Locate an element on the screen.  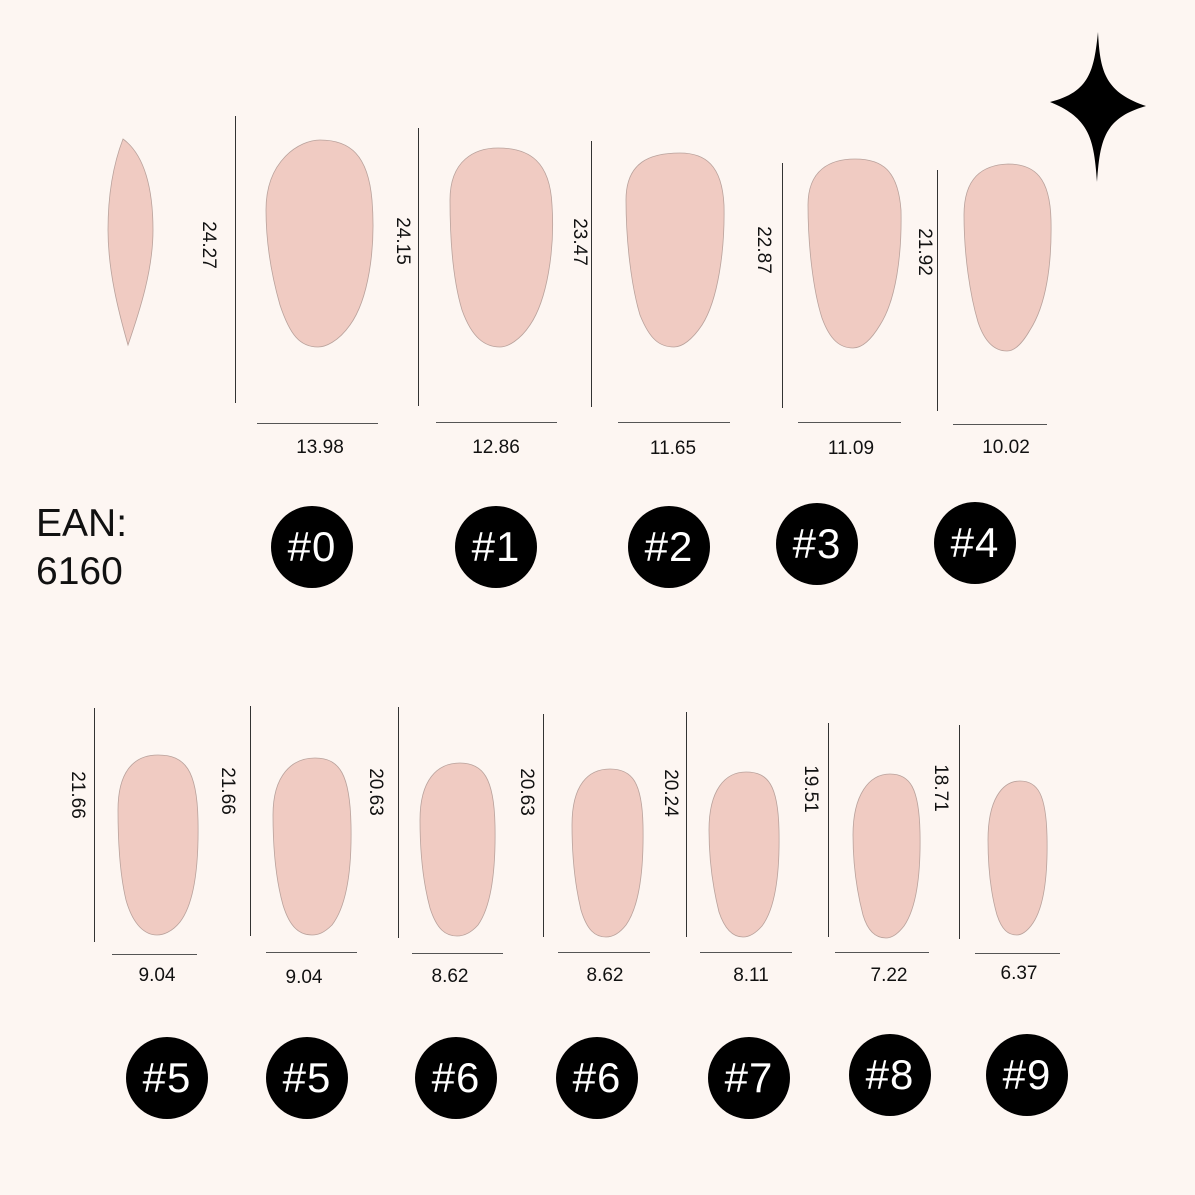
width-label-5a: 9.04 is located at coordinates (157, 975).